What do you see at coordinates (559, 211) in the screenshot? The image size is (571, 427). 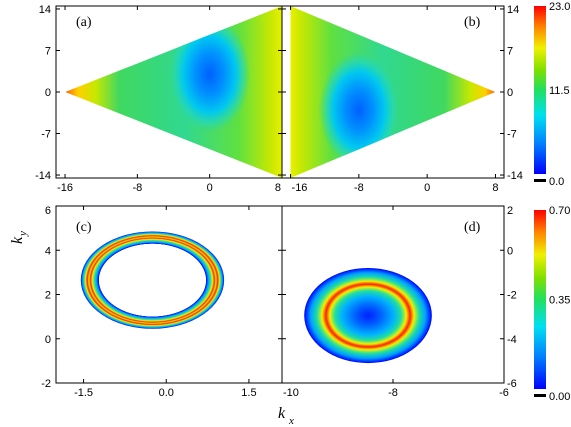 I see `colorbar-bottom-max-label: 0.70` at bounding box center [559, 211].